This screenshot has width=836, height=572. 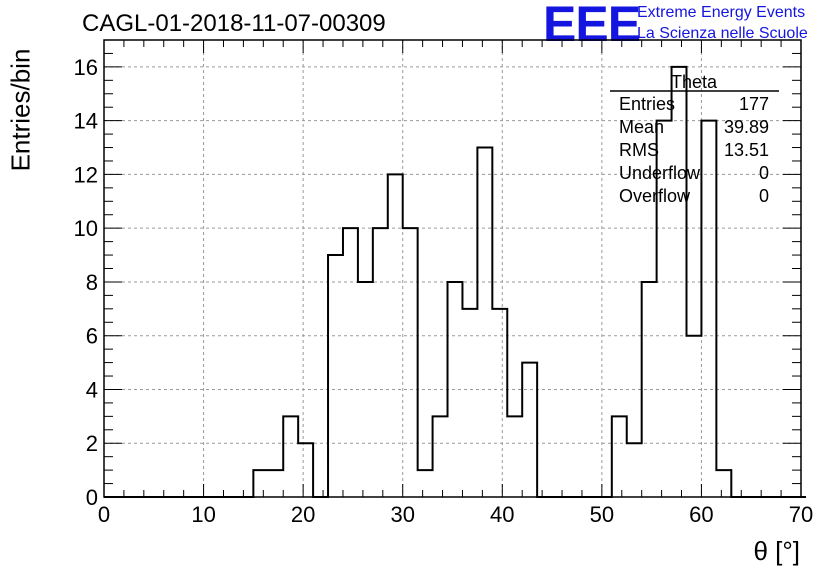 What do you see at coordinates (203, 514) in the screenshot?
I see `x-tick-label: 10` at bounding box center [203, 514].